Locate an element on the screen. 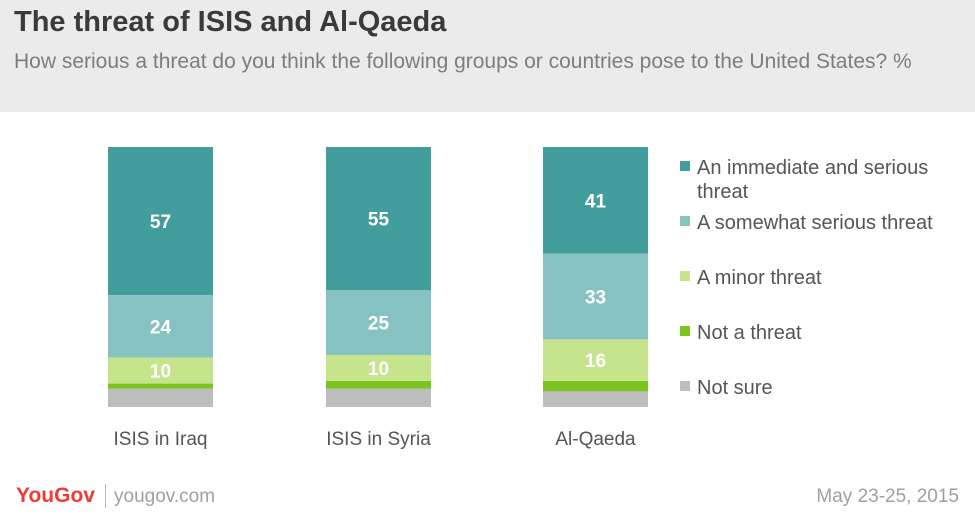 The image size is (975, 524). bar-segment-isis-in-syria-a-somewhat-serious-threat is located at coordinates (378, 322).